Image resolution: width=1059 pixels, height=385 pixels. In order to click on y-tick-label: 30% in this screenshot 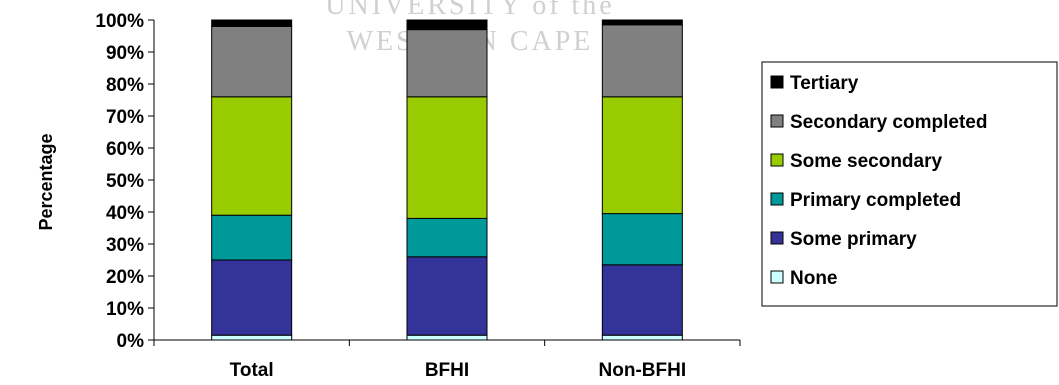, I will do `click(125, 245)`.